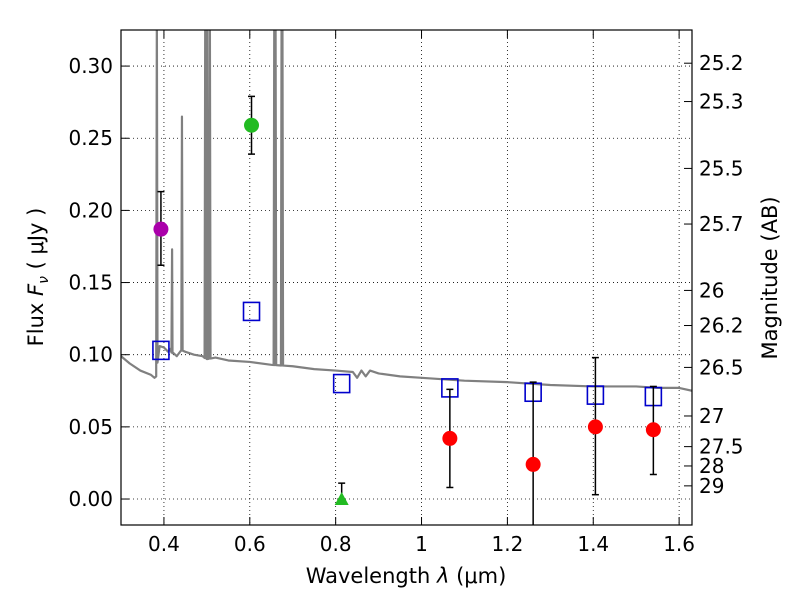  Describe the element at coordinates (90, 138) in the screenshot. I see `y-tick-label: 0.25` at that location.